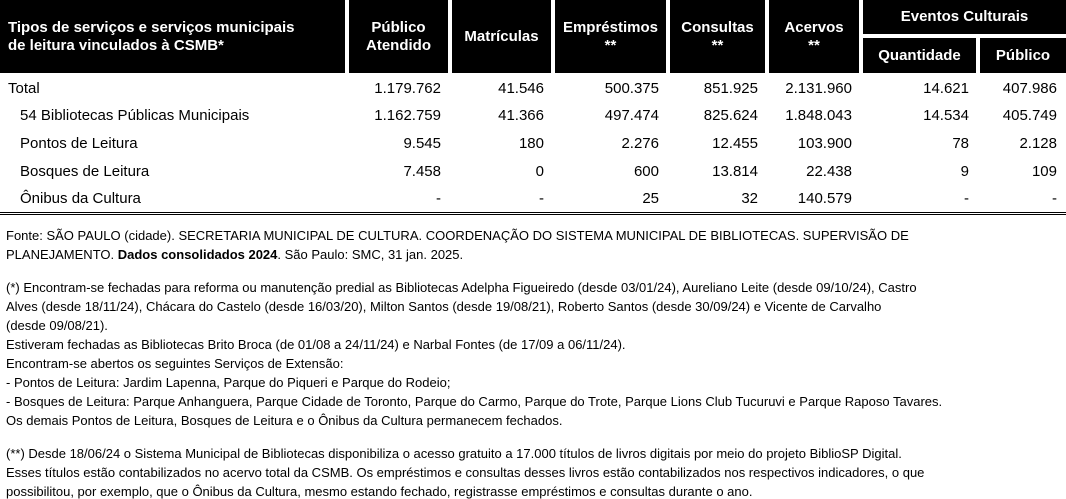 Image resolution: width=1066 pixels, height=499 pixels. I want to click on cell-publico-atendido: 9.545, so click(398, 143).